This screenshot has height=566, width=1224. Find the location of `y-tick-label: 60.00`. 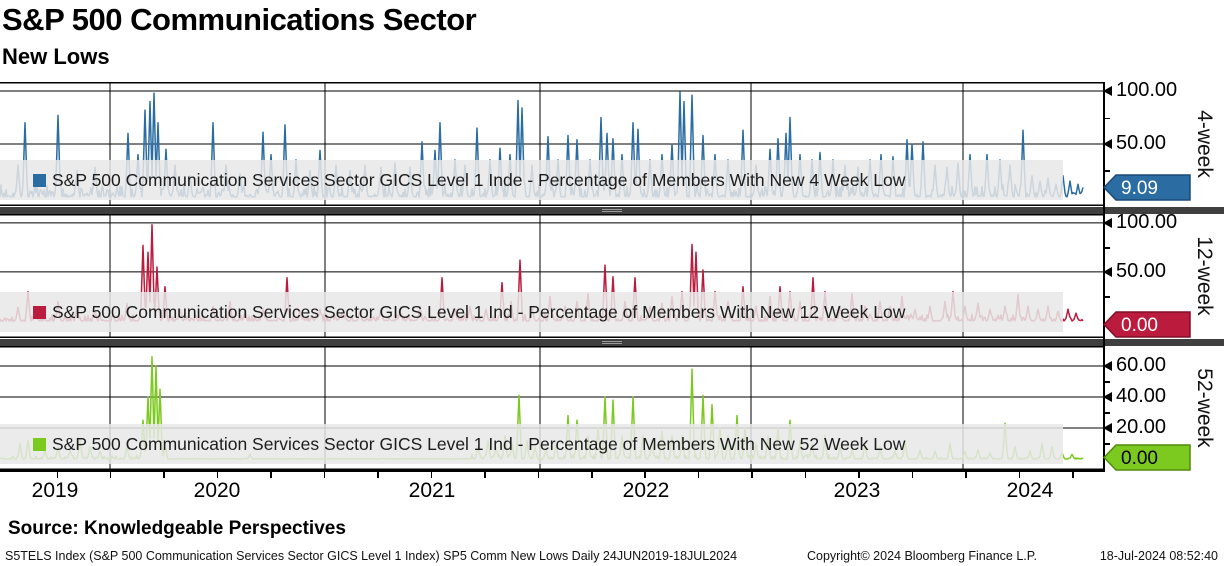

y-tick-label: 60.00 is located at coordinates (1141, 364).